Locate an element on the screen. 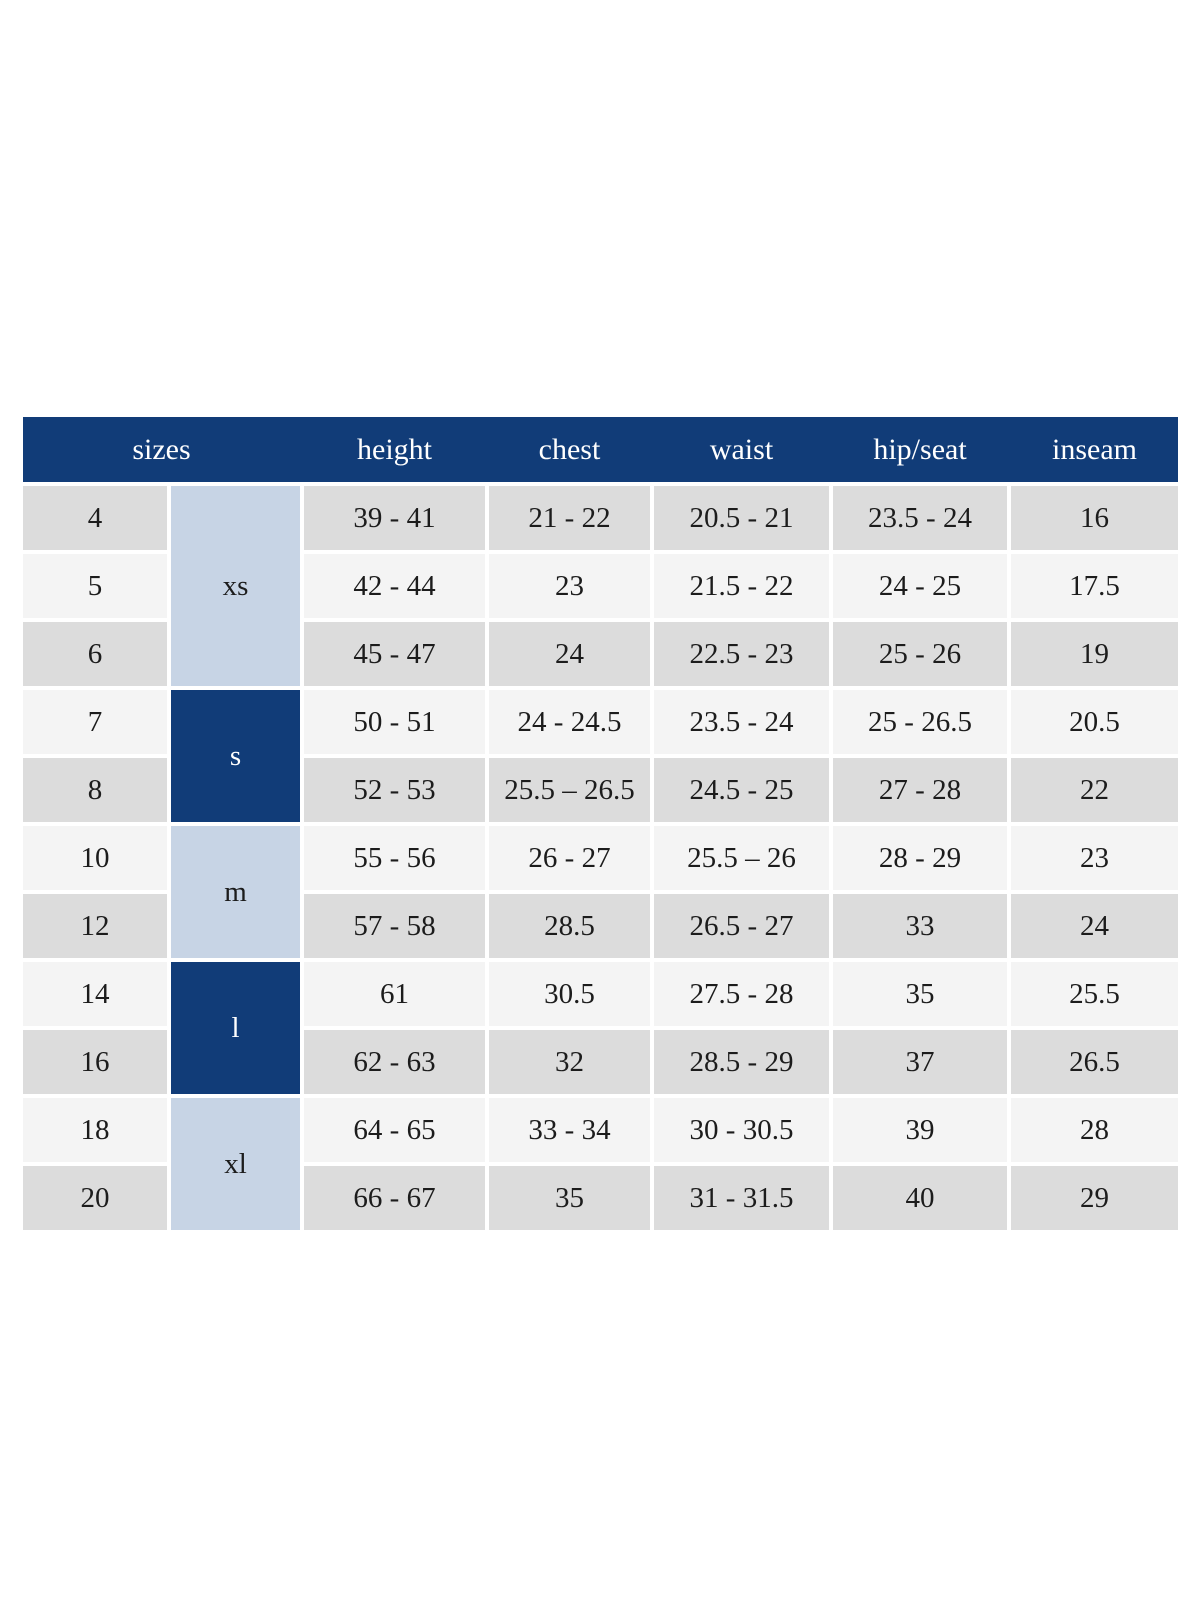  cell-hip-seat: 25 - 26.5 is located at coordinates (920, 722).